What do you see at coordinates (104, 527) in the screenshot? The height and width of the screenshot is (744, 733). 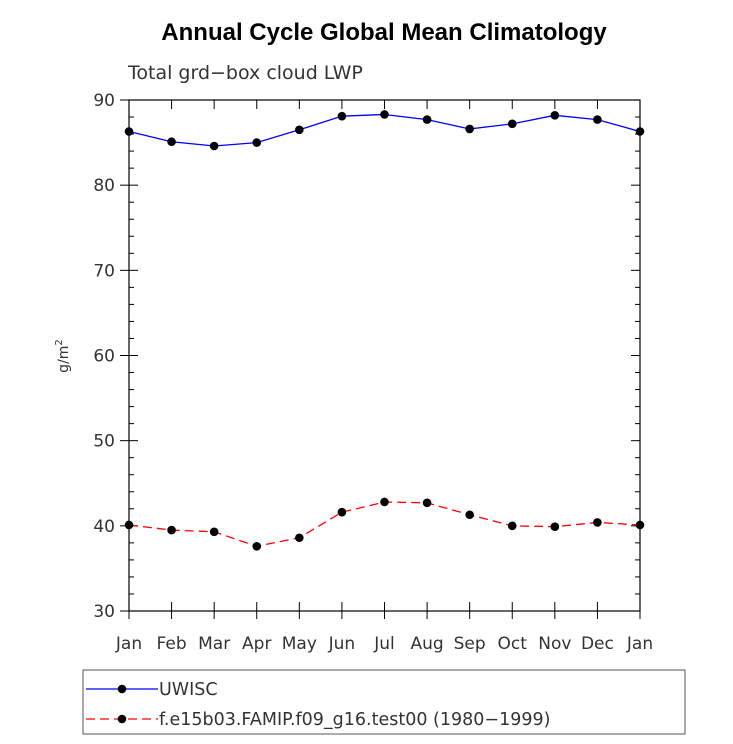 I see `y-tick-label: 40` at bounding box center [104, 527].